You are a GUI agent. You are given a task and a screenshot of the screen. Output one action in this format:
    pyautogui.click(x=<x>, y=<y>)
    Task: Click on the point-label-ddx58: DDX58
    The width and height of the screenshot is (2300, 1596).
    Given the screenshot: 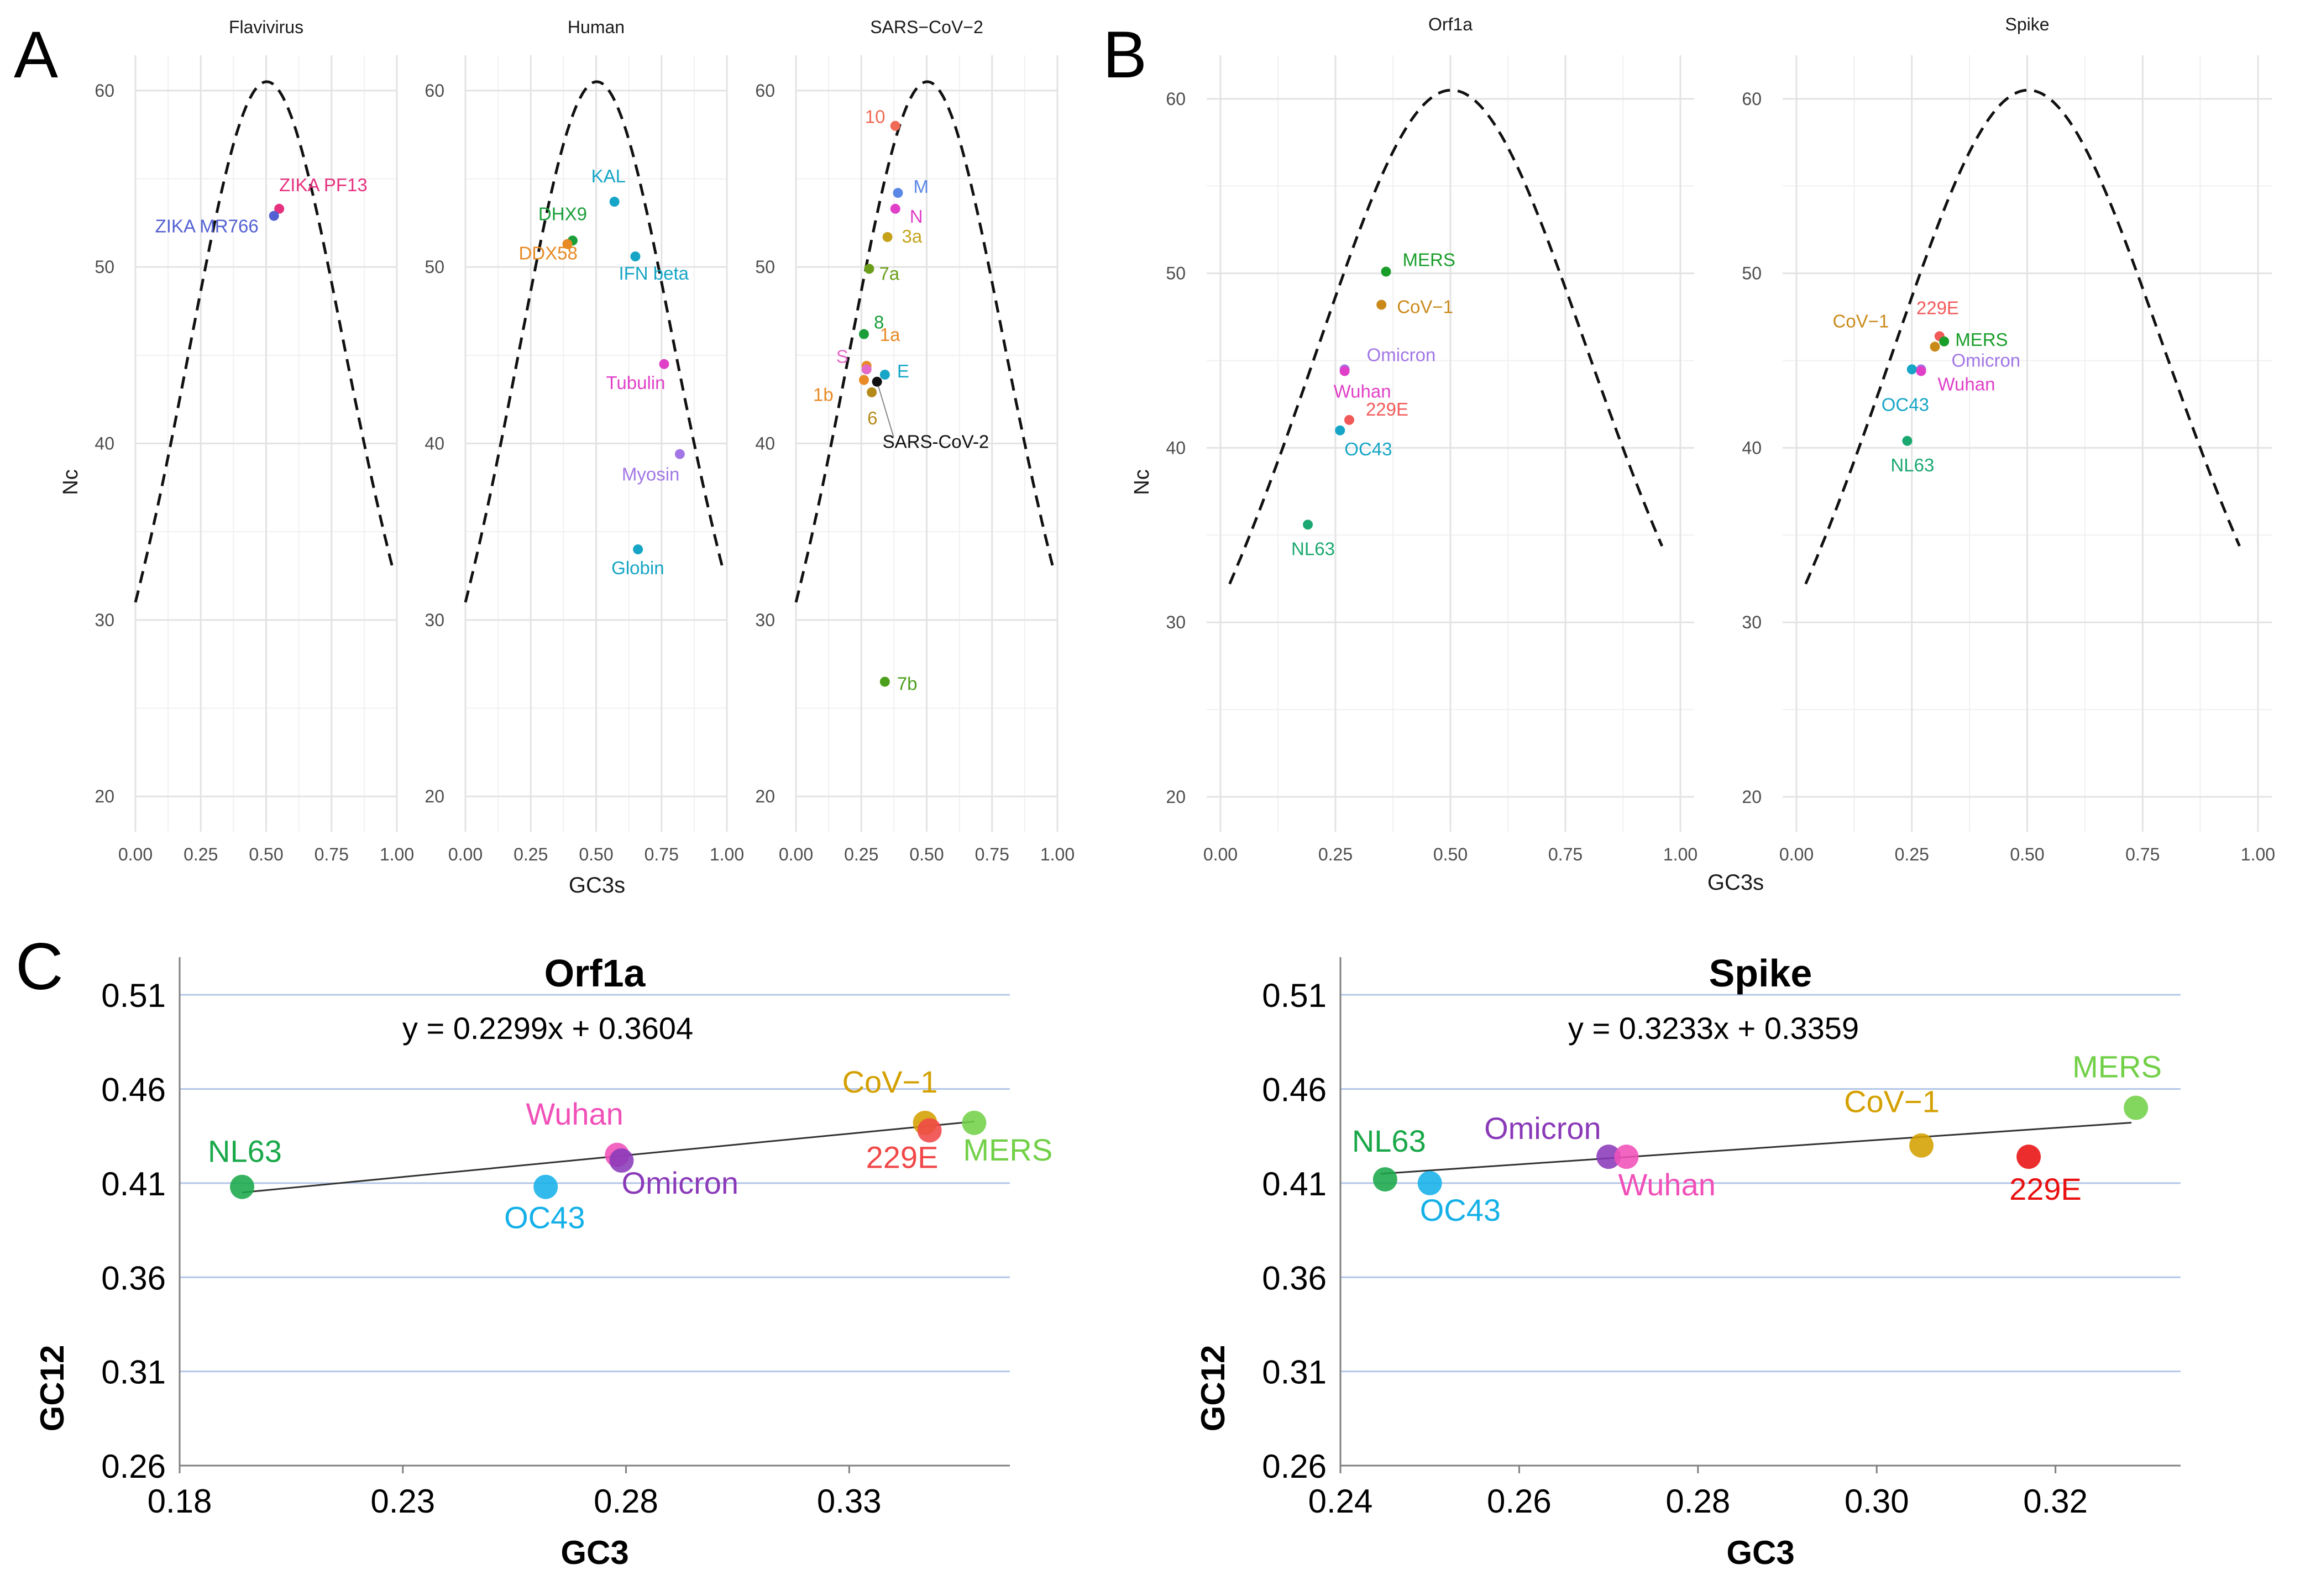 What is the action you would take?
    pyautogui.click(x=547, y=254)
    